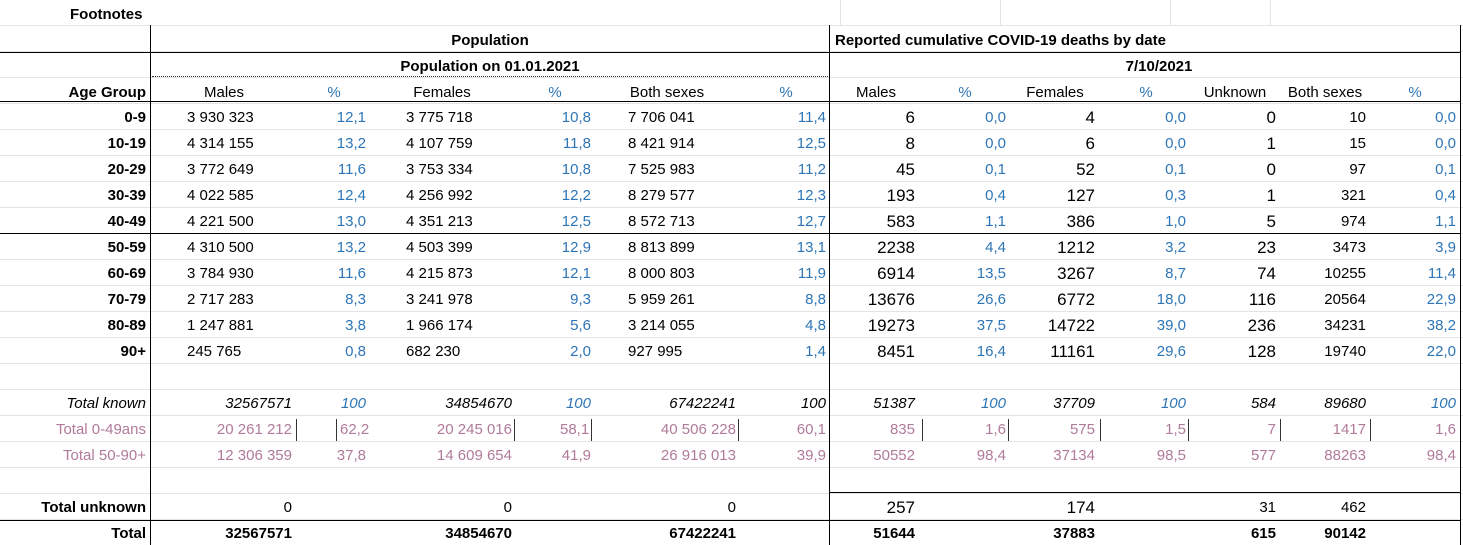 This screenshot has height=545, width=1463. Describe the element at coordinates (93, 507) in the screenshot. I see `summary-label: Total unknown` at that location.